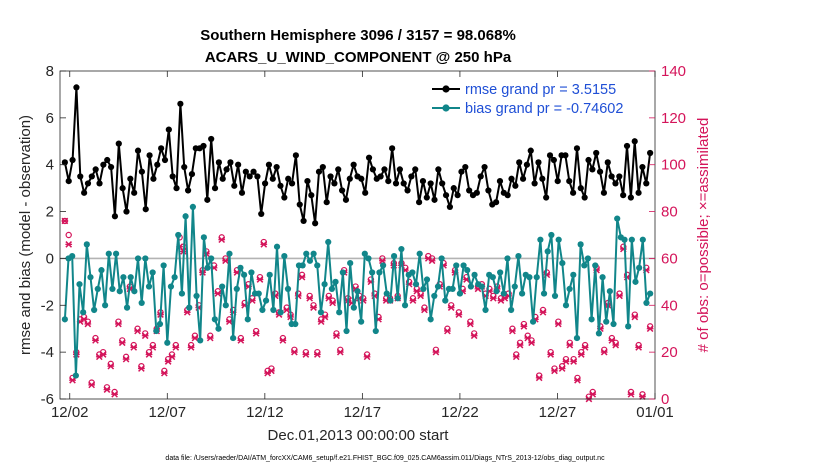 The height and width of the screenshot is (475, 830). I want to click on y-tick-label: -4, so click(47, 352).